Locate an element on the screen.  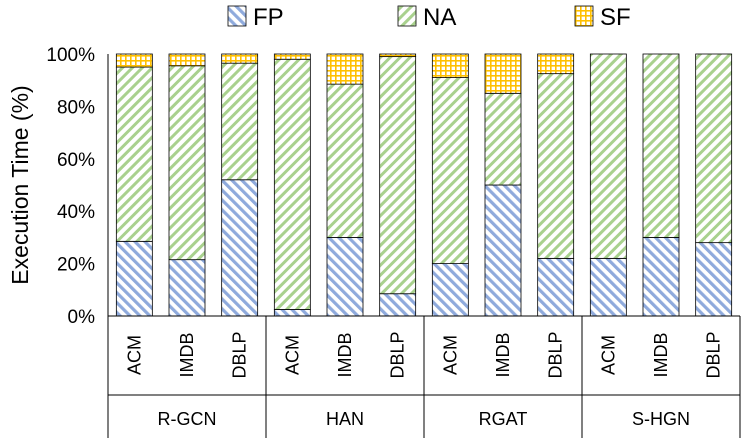
legend-label-fp: FP is located at coordinates (268, 17).